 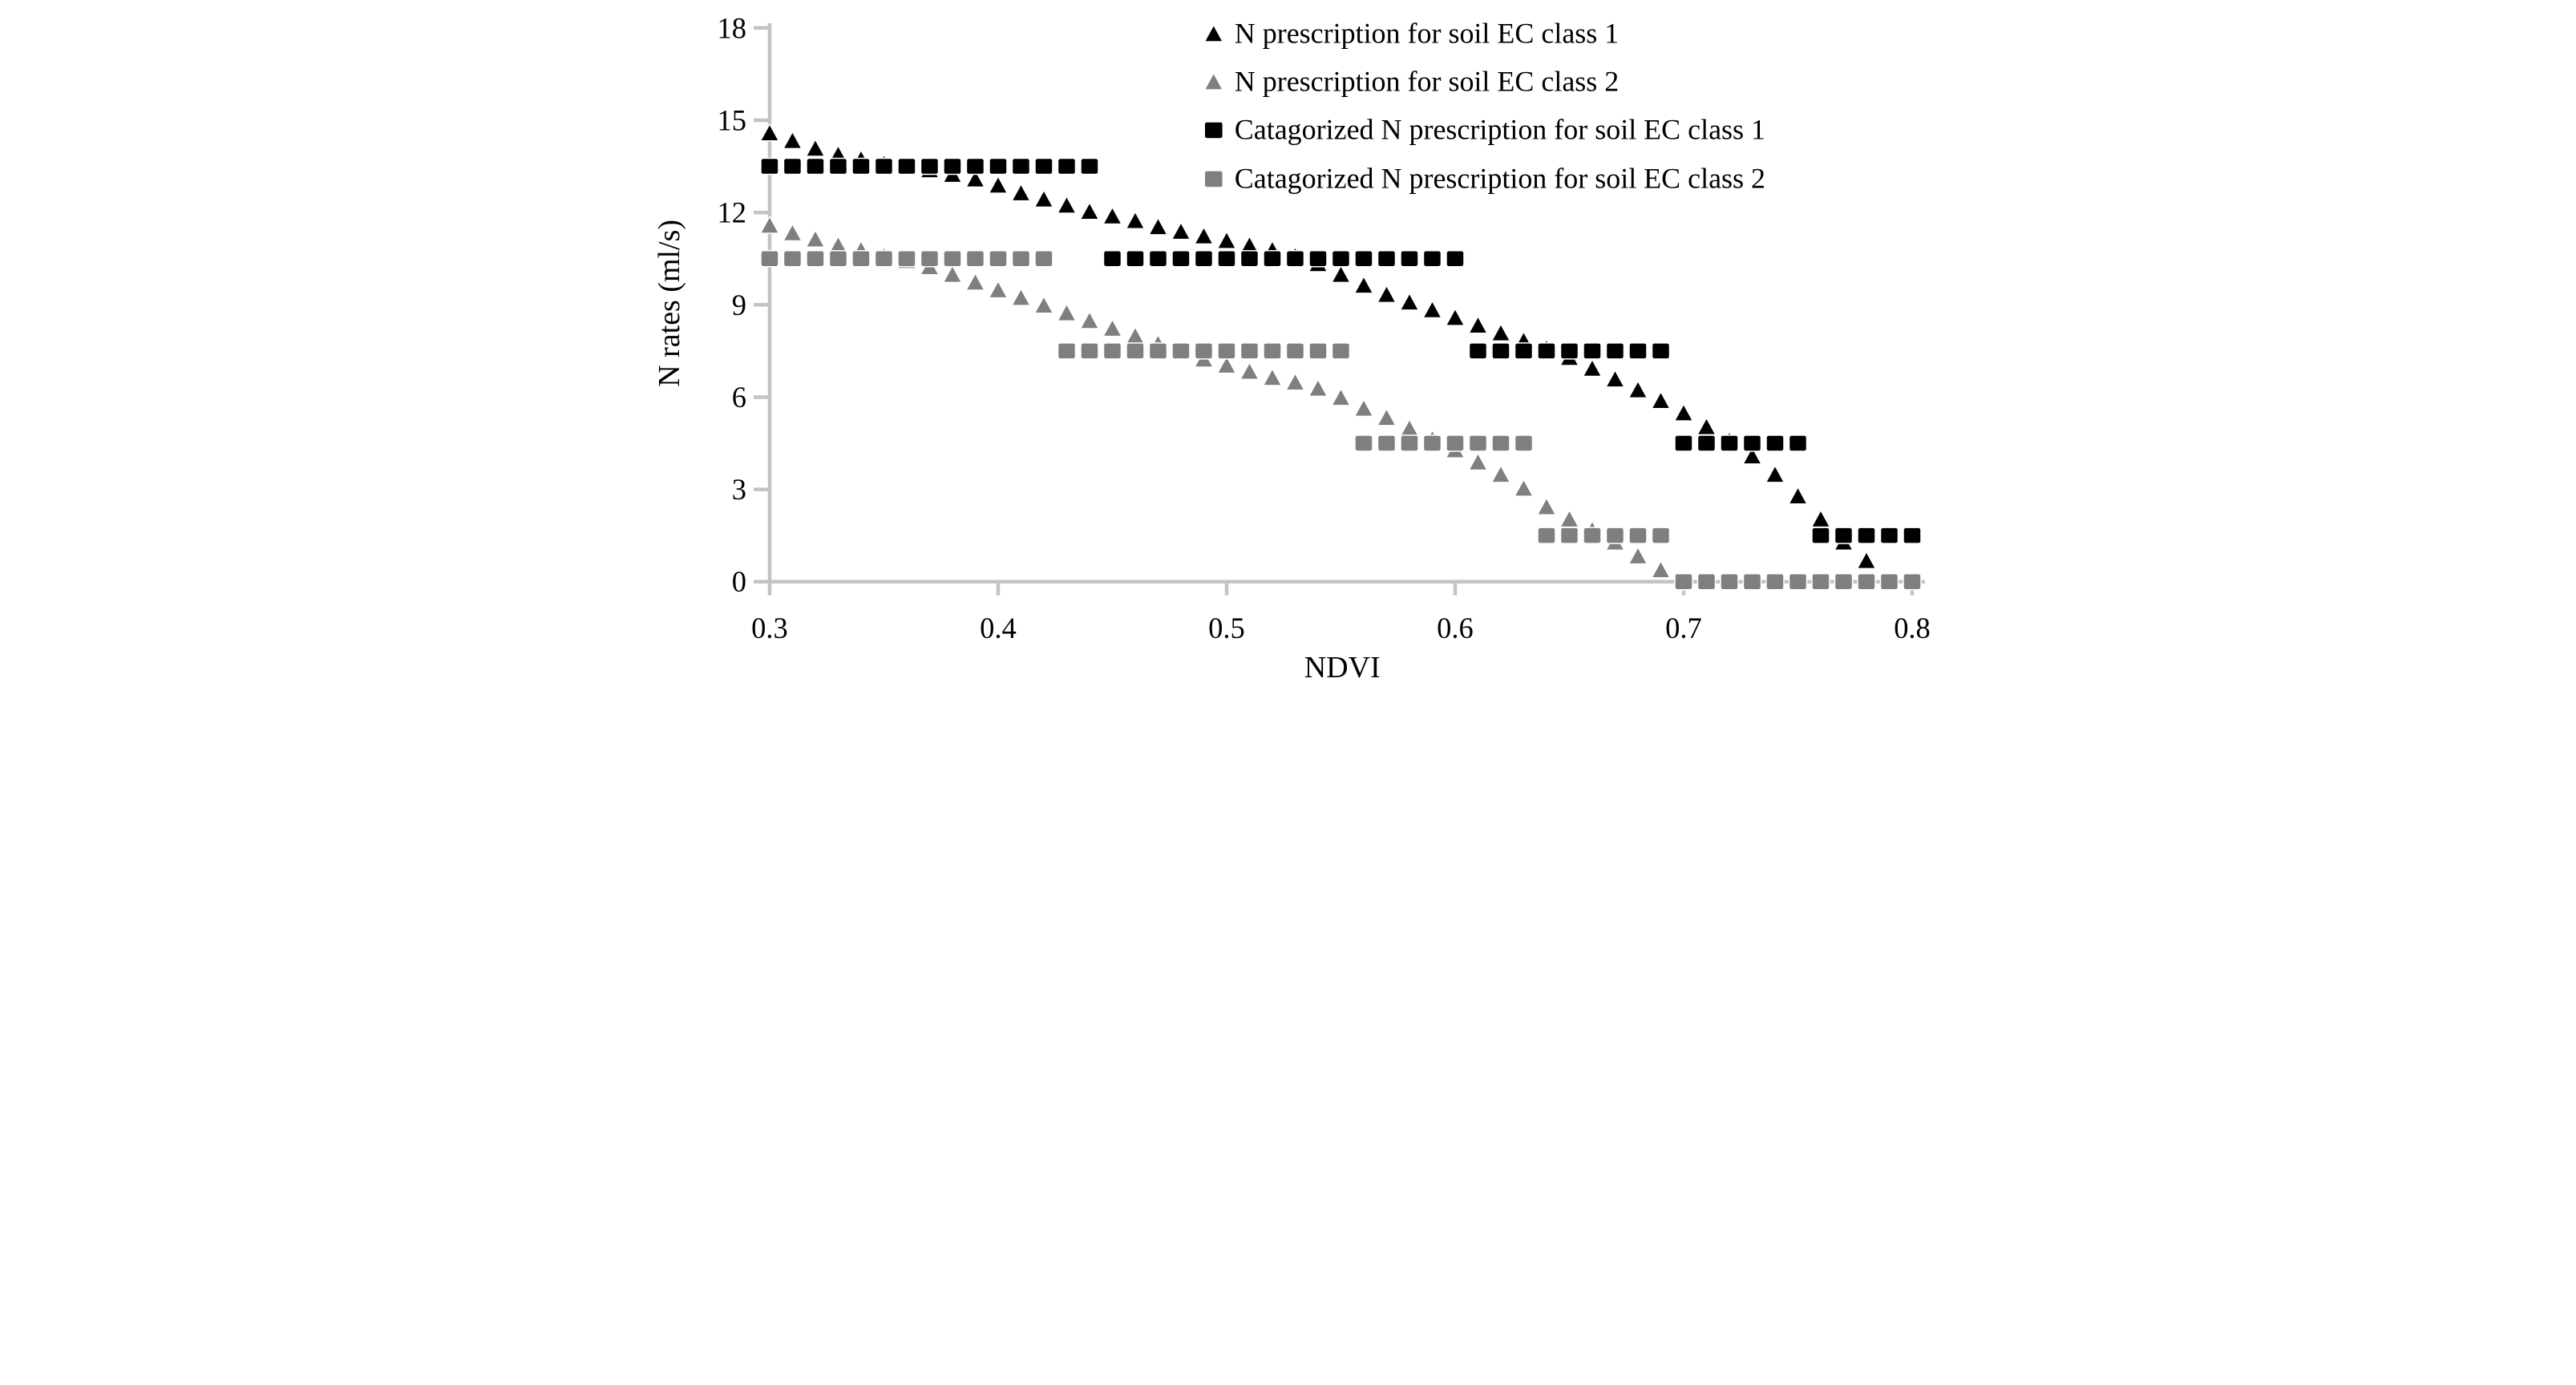 What do you see at coordinates (669, 303) in the screenshot?
I see `y-axis-title: N rates (ml/s)` at bounding box center [669, 303].